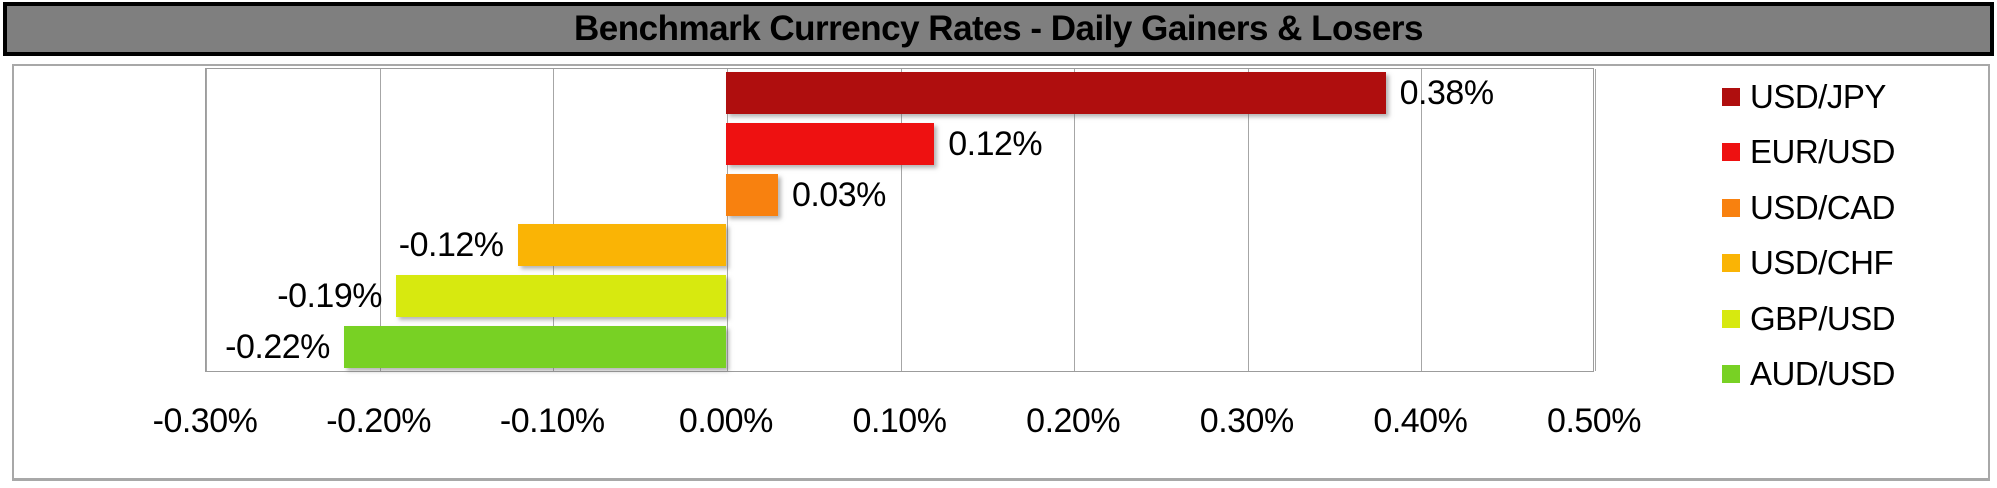 The height and width of the screenshot is (488, 1997). I want to click on legend-item-gbp-usd: GBP/USD, so click(1809, 319).